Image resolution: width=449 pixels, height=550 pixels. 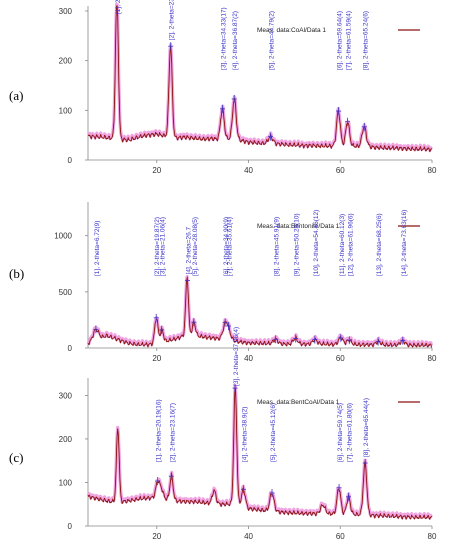 I want to click on peak-annotation: [2], 2-theta=19.87(2), so click(x=157, y=246).